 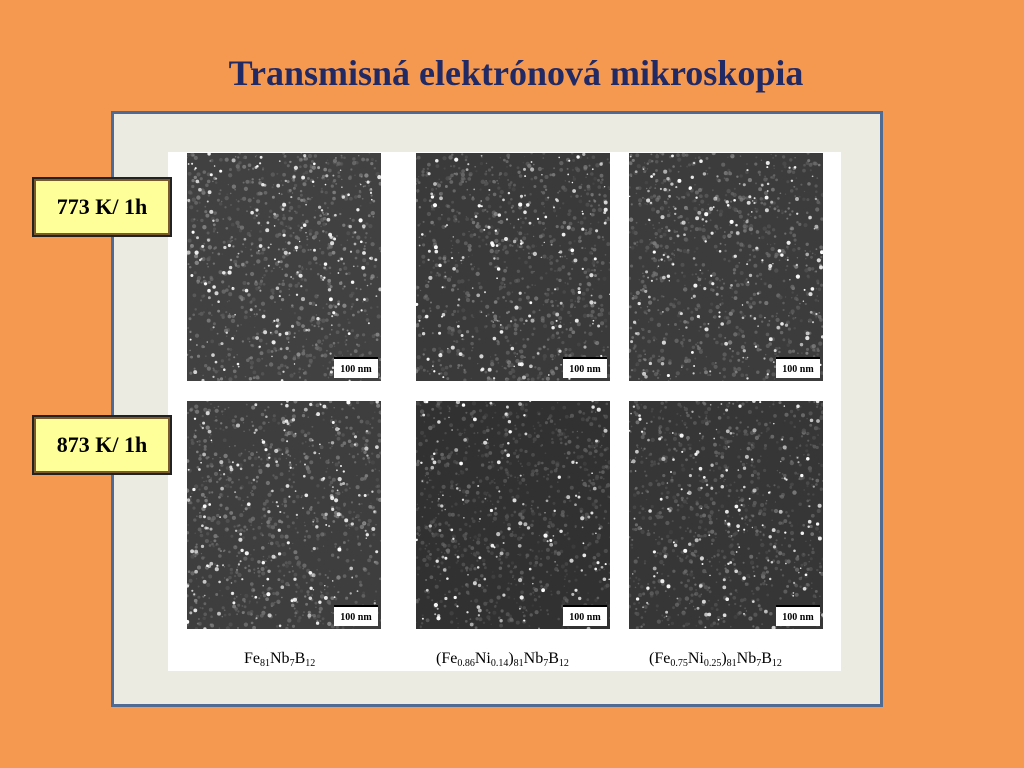 I want to click on micrograph-r1-c1: 100 nm, so click(x=284, y=267).